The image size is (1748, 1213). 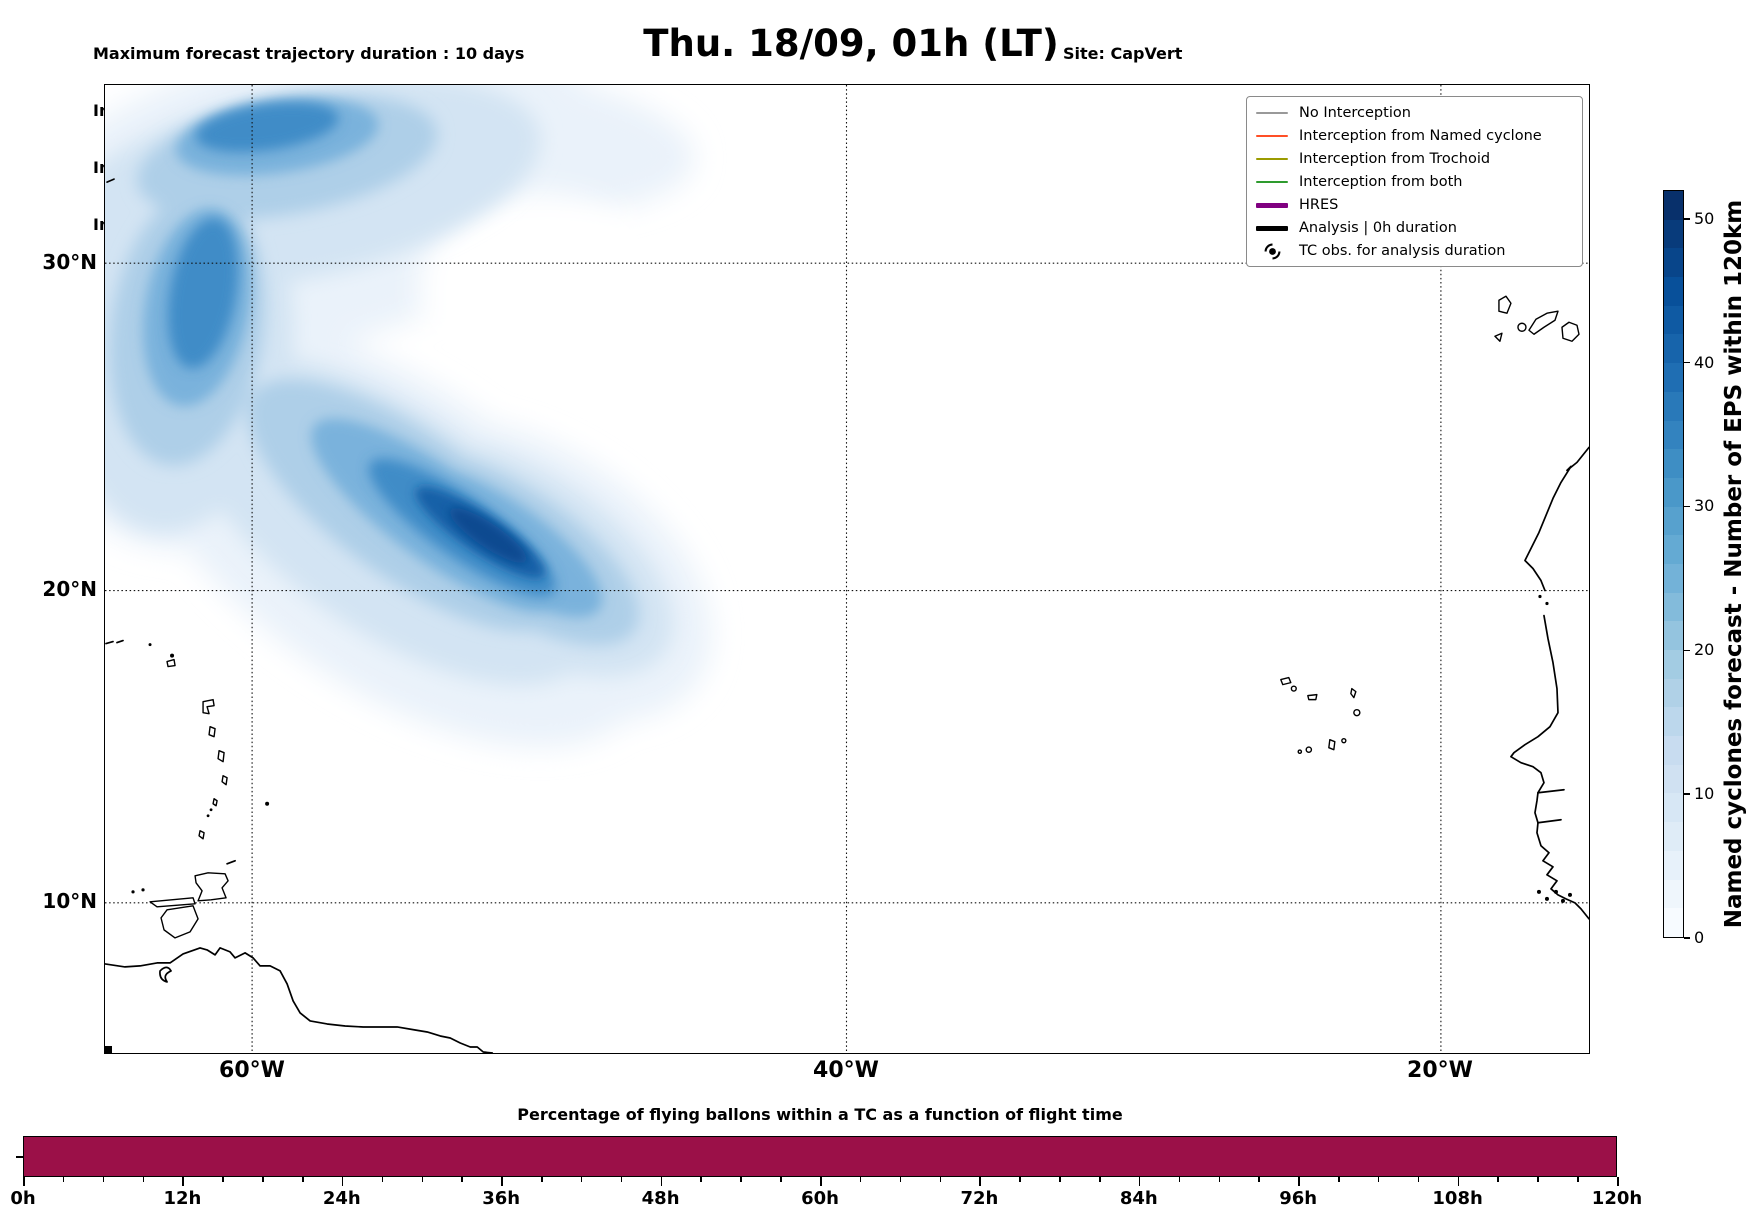 I want to click on ytick-10n: 10°N, so click(x=69, y=901).